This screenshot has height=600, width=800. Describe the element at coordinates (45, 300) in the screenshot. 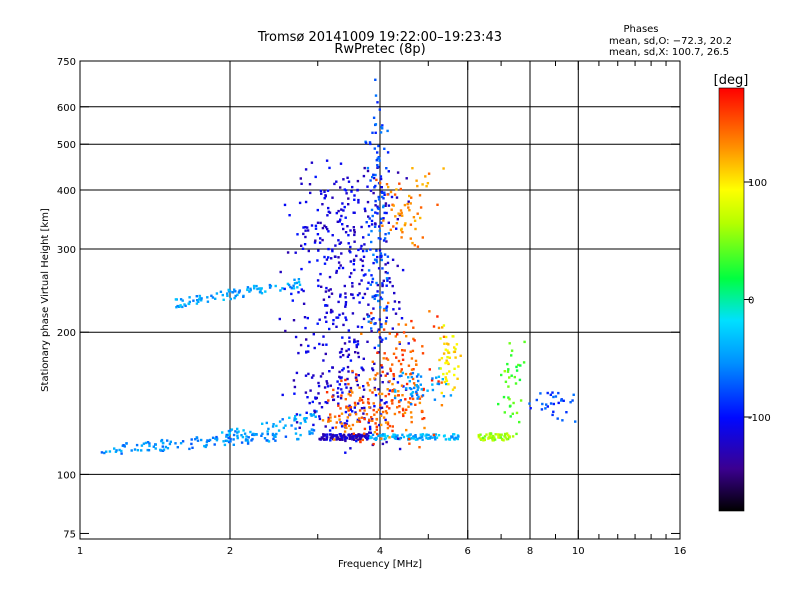

I see `y-axis-label: Stationary phase Virtual Height [km]` at that location.